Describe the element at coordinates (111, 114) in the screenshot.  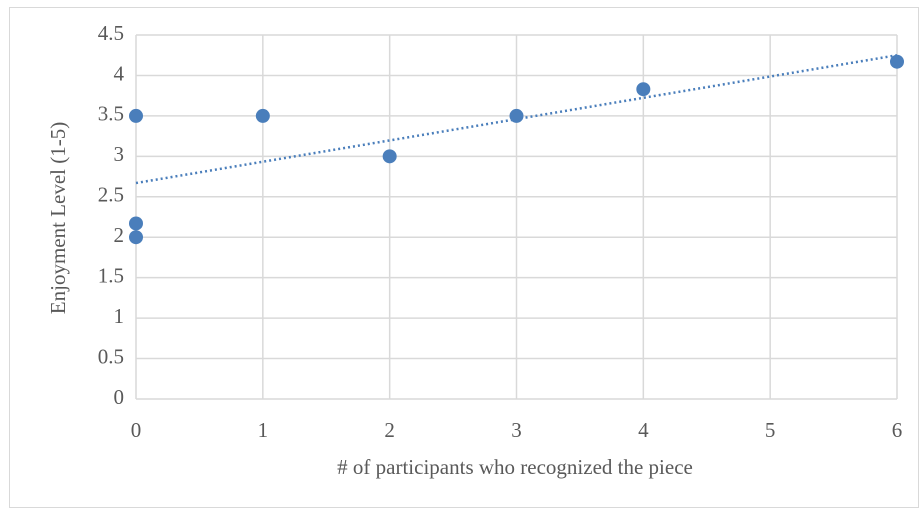
I see `y-tick-label: 3.5` at that location.